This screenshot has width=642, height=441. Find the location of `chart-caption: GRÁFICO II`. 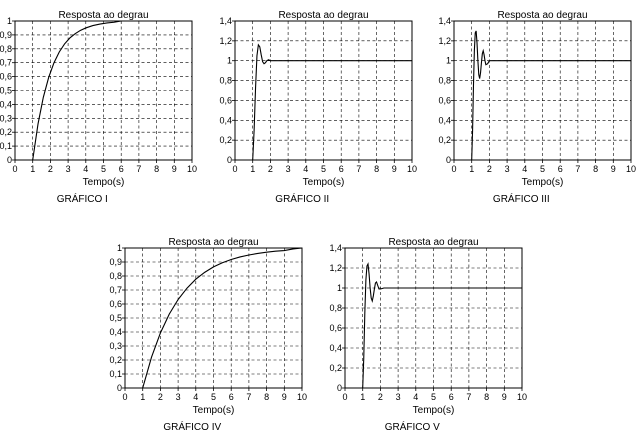

chart-caption: GRÁFICO II is located at coordinates (302, 198).